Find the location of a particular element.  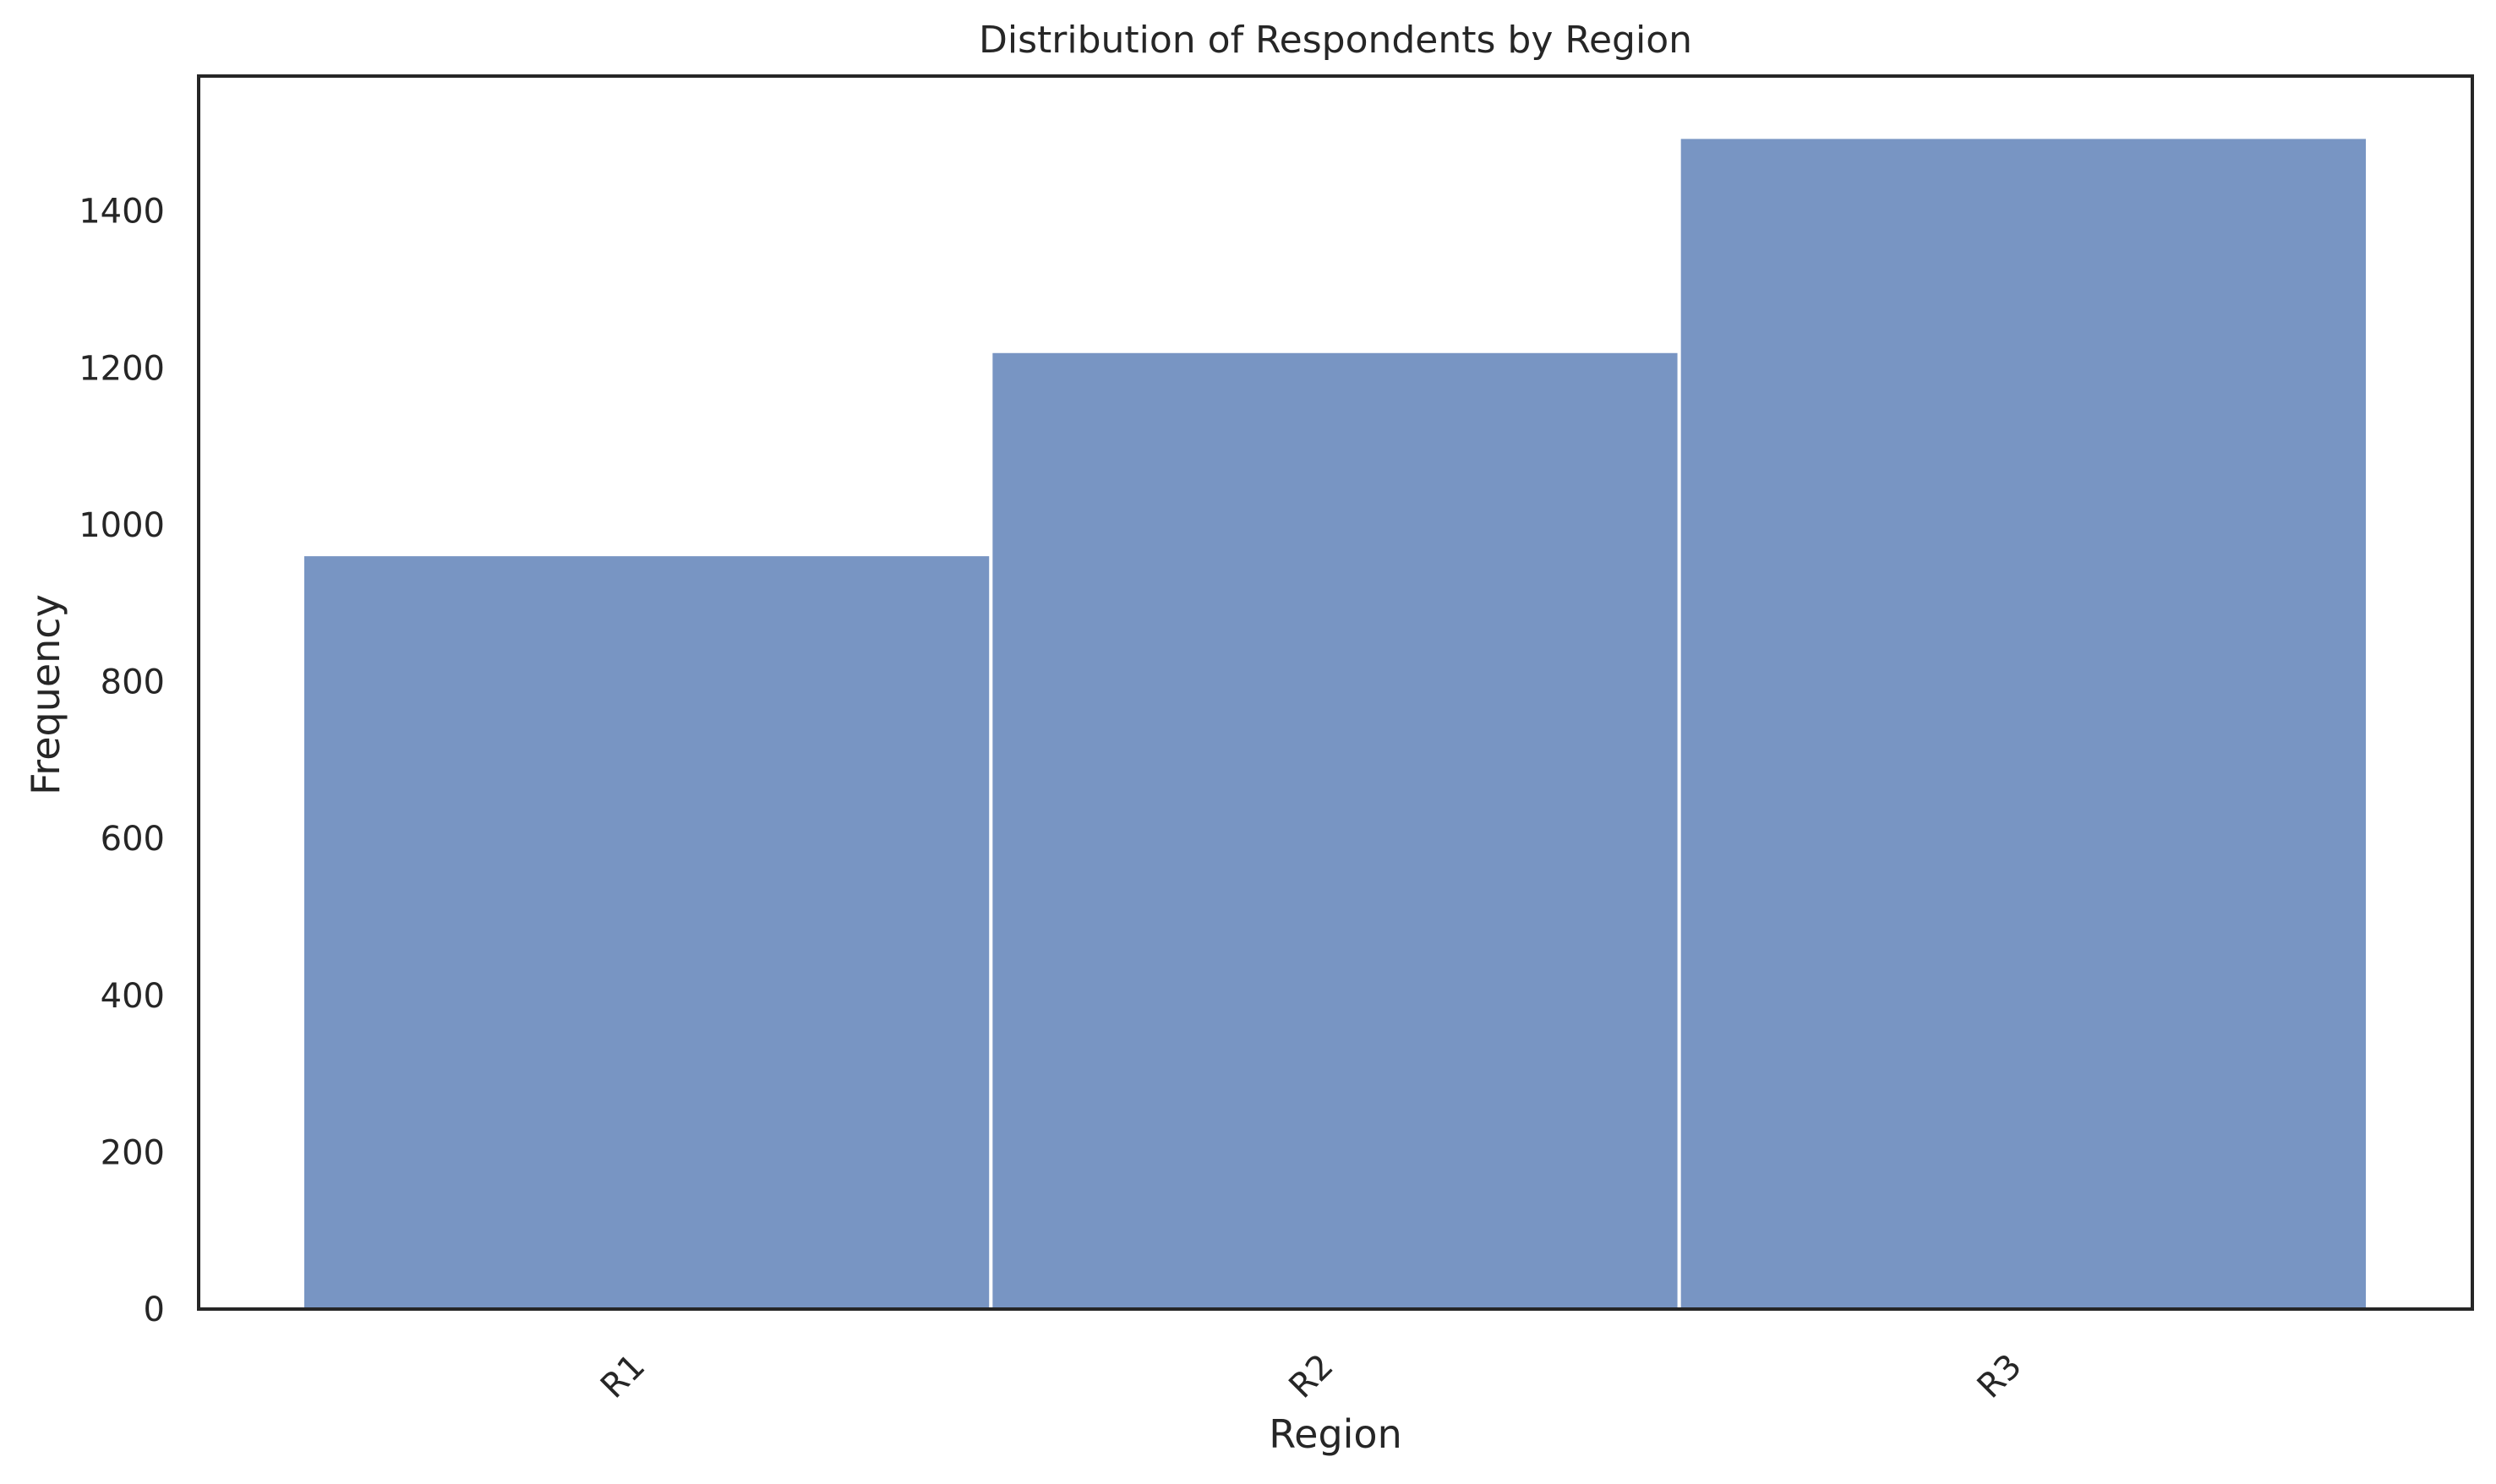

y-tick-label: 1200 is located at coordinates (122, 369).